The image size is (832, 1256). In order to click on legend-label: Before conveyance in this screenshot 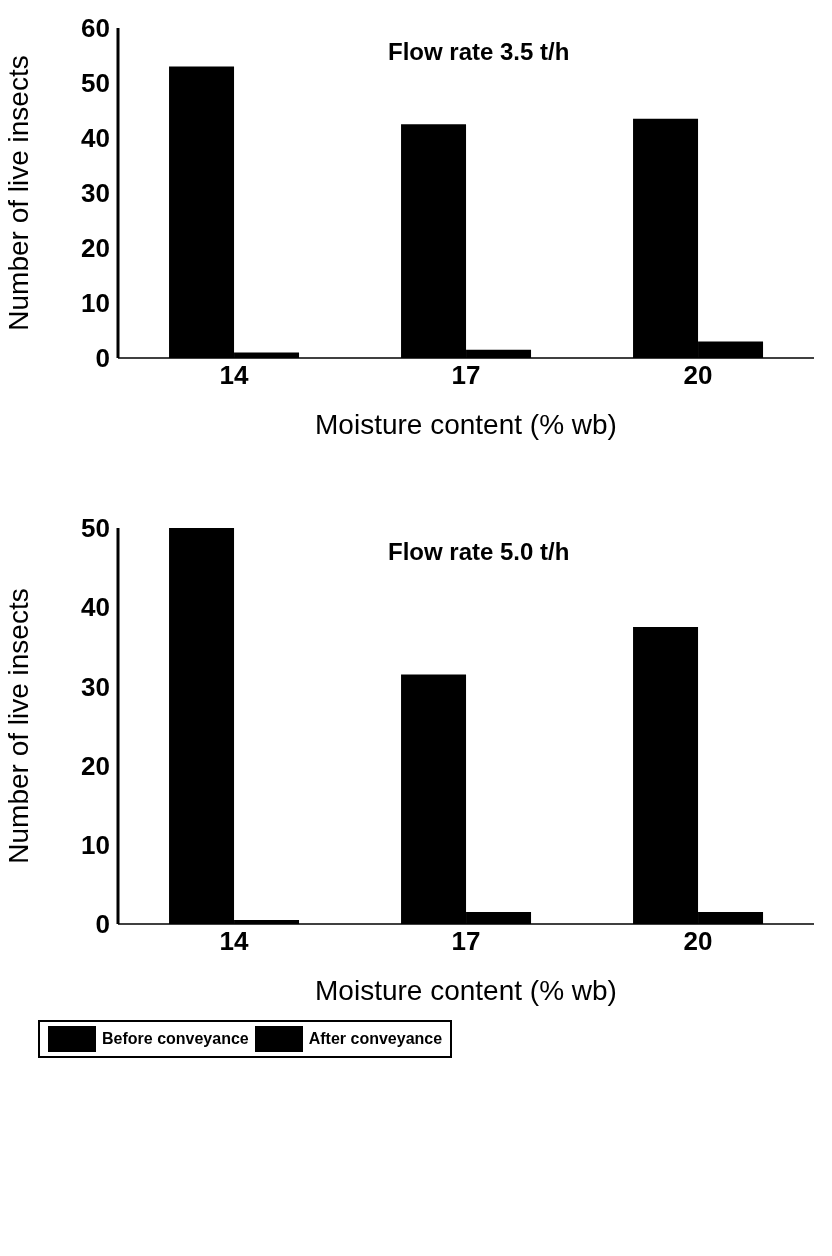, I will do `click(175, 1039)`.